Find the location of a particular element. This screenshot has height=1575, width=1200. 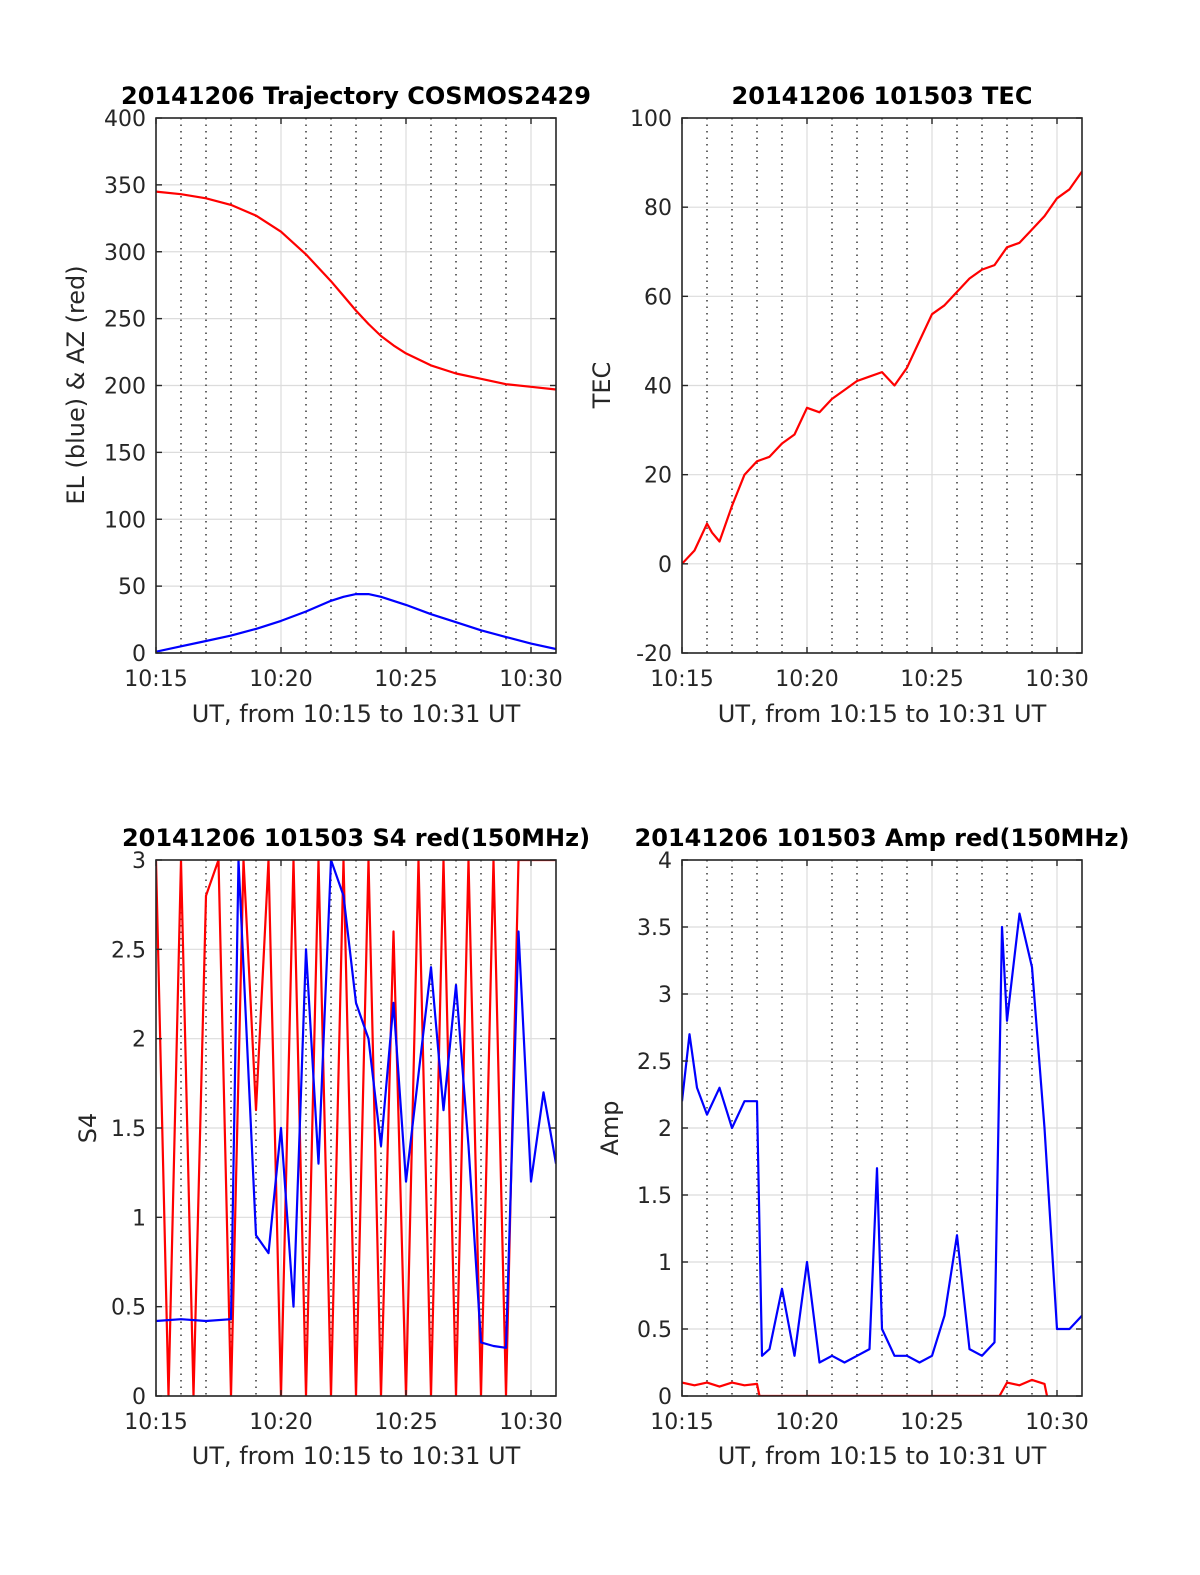

s4-title: 20141206 101503 S4 red(150MHz) is located at coordinates (356, 838).